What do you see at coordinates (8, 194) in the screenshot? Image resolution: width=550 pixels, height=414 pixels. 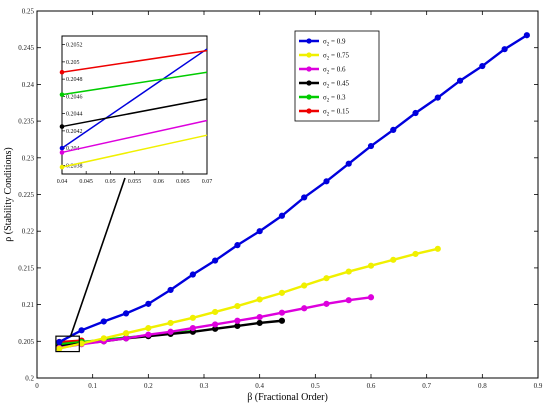 I see `y-axis-label: ρ (Stability Conditions)` at bounding box center [8, 194].